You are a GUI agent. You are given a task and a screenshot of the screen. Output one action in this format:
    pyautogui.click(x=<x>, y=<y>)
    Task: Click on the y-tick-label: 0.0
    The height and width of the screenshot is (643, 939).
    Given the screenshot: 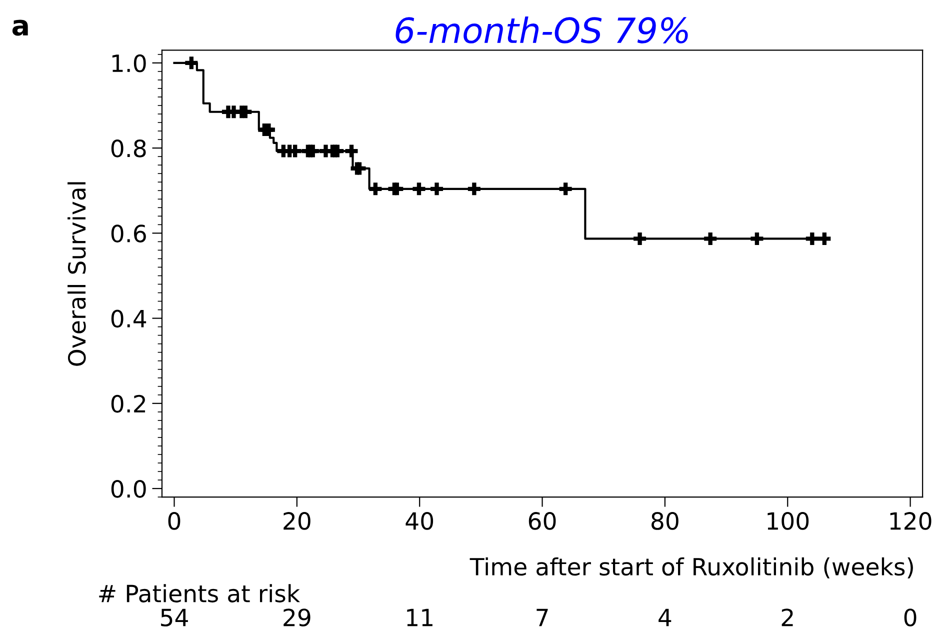 What is the action you would take?
    pyautogui.click(x=128, y=489)
    